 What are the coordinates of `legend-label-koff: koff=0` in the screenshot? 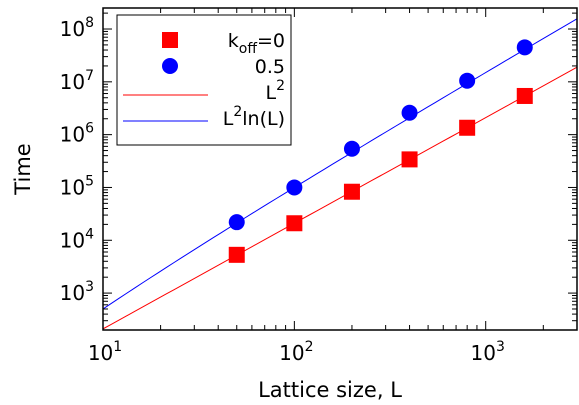 It's located at (256, 43).